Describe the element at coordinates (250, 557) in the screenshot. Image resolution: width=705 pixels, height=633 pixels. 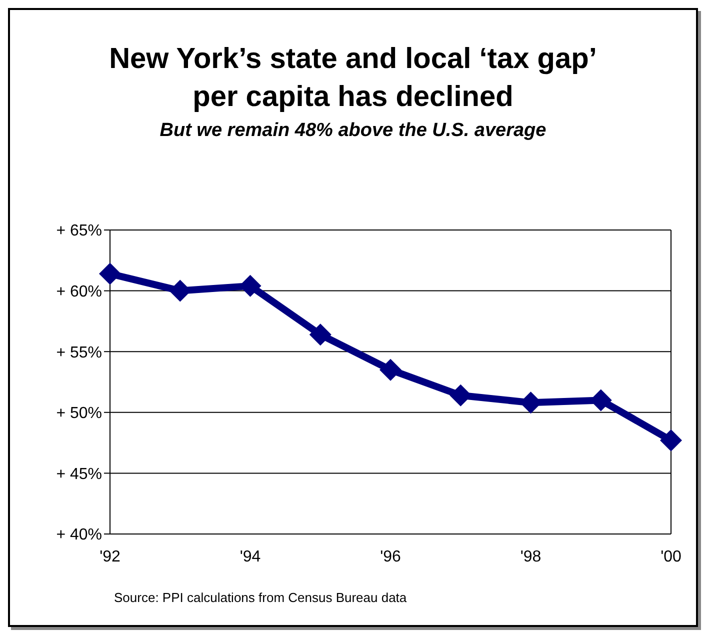
I see `x-tick-label: '94` at that location.